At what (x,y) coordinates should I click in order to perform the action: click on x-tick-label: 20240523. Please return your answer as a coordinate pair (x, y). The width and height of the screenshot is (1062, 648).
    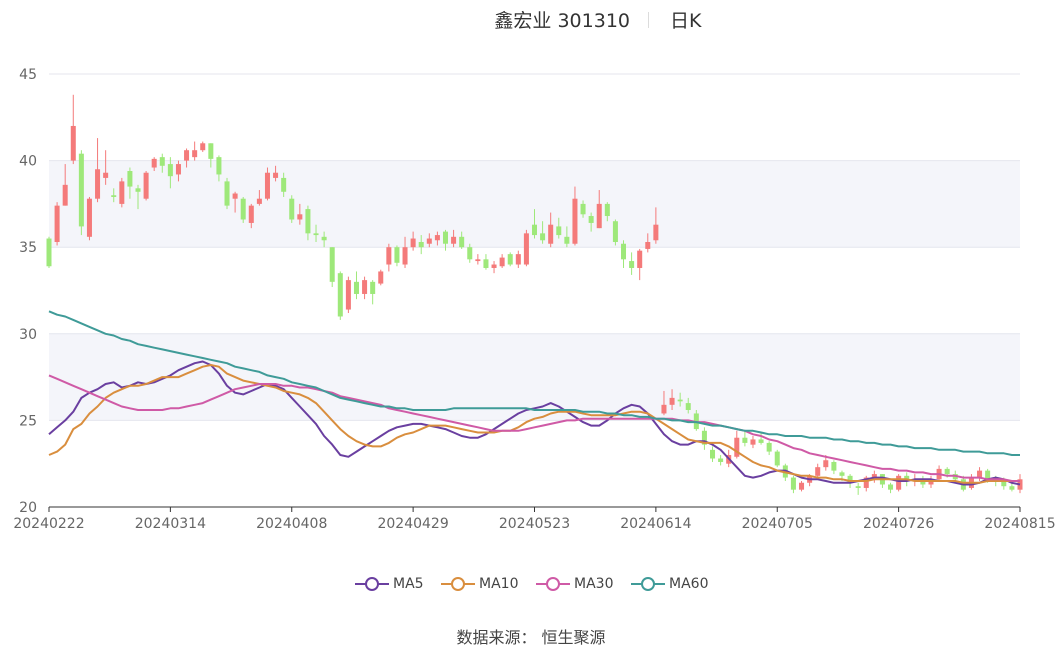
    Looking at the image, I should click on (534, 524).